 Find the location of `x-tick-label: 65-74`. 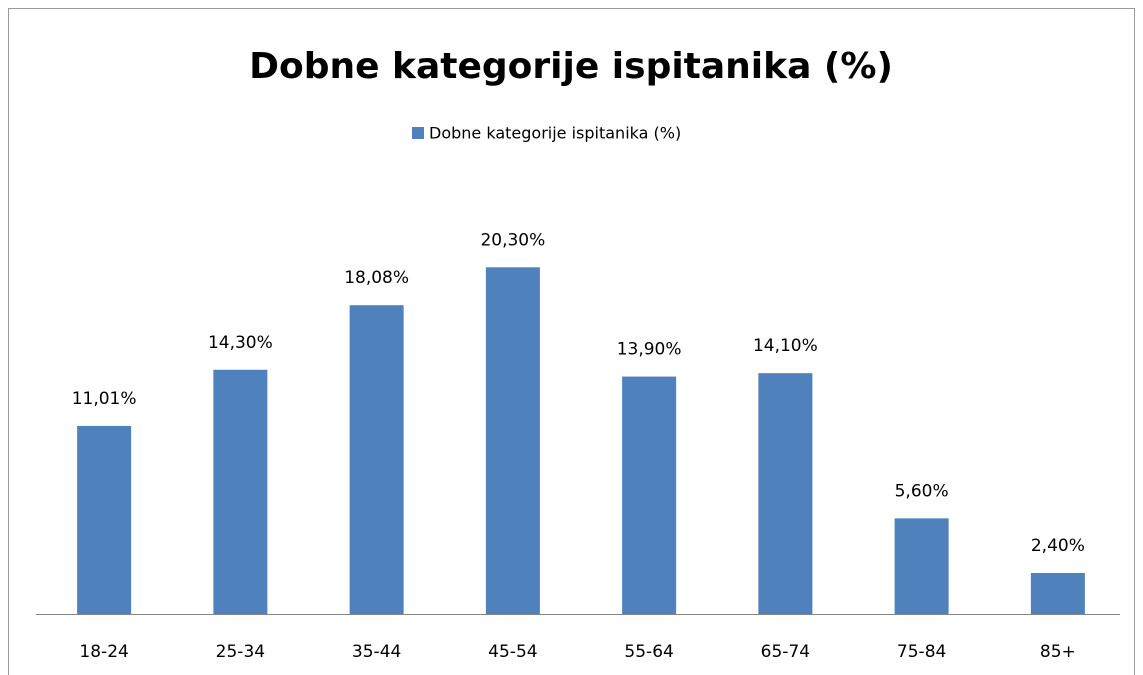

x-tick-label: 65-74 is located at coordinates (785, 652).